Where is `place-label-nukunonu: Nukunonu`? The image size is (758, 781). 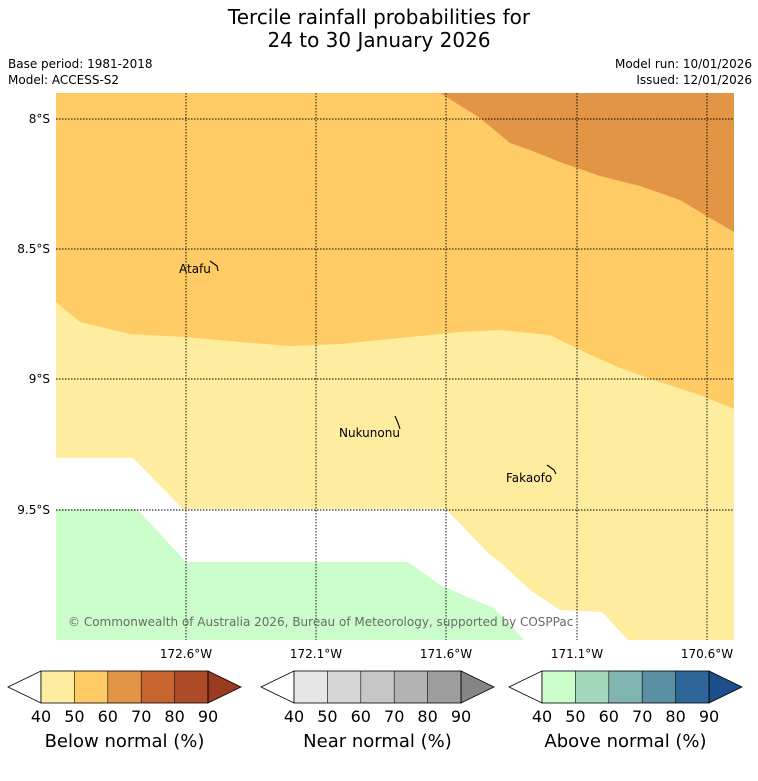
place-label-nukunonu: Nukunonu is located at coordinates (369, 433).